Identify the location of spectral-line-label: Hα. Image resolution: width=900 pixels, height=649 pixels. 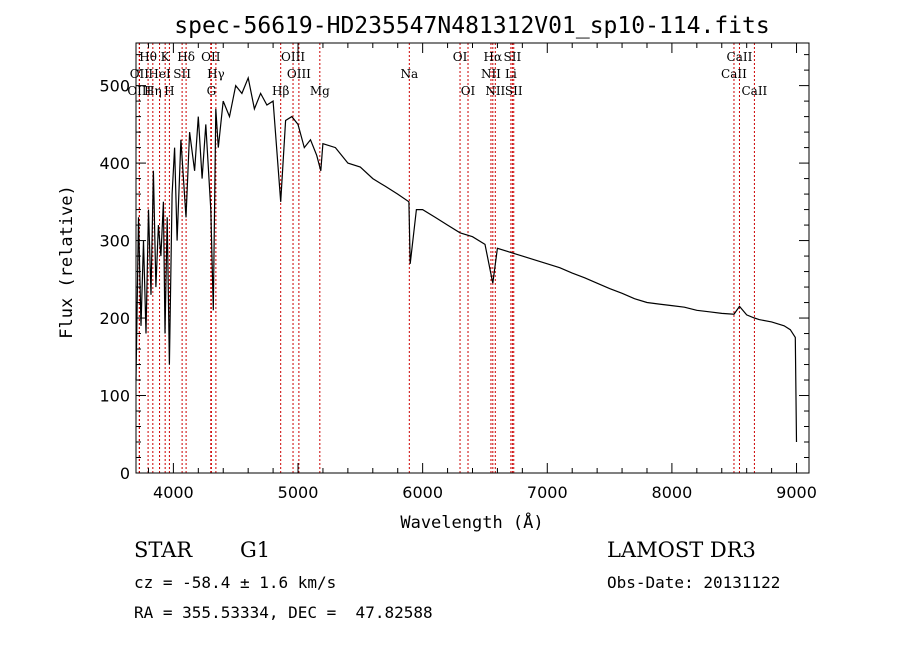
(493, 57).